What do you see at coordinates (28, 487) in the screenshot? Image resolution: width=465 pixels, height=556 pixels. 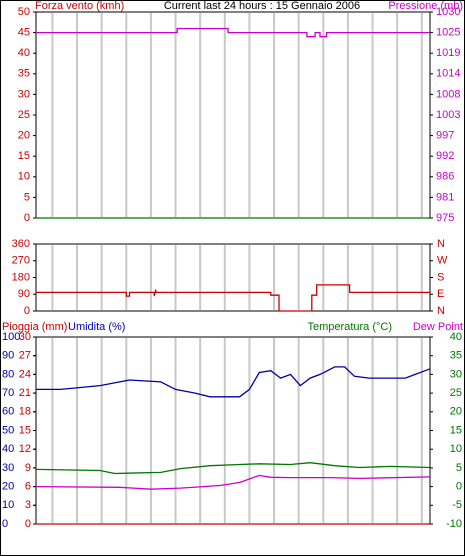 I see `y-tick-label: 6` at bounding box center [28, 487].